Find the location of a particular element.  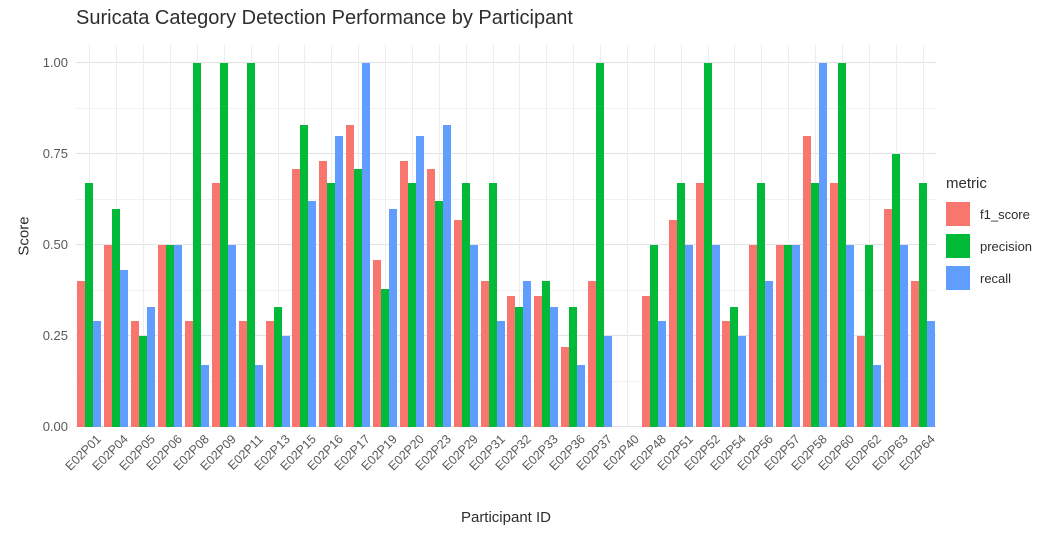

bar-recall-E02P04 is located at coordinates (124, 348).